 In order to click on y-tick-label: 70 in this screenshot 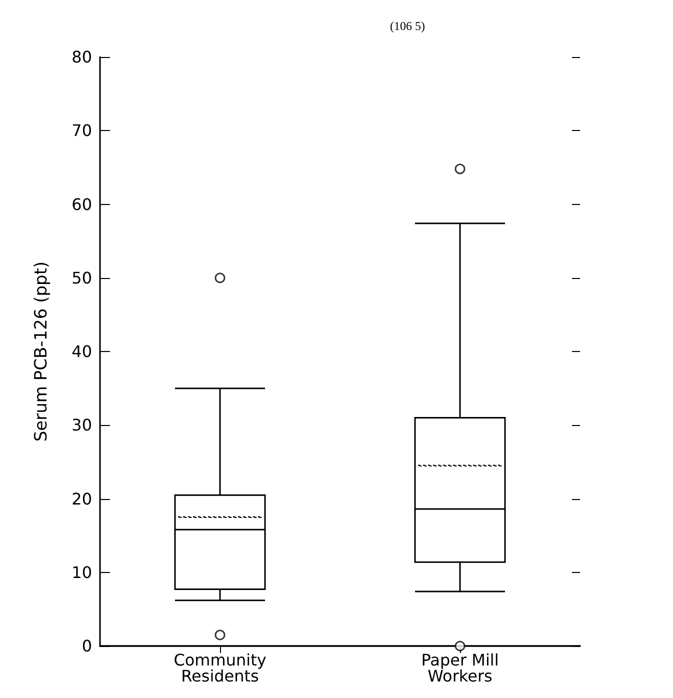, I will do `click(82, 130)`.